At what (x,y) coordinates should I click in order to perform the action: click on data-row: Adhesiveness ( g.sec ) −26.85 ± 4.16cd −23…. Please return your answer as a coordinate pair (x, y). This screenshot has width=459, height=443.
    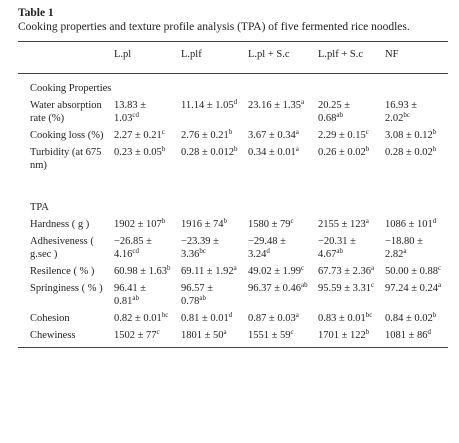
    Looking at the image, I should click on (233, 249).